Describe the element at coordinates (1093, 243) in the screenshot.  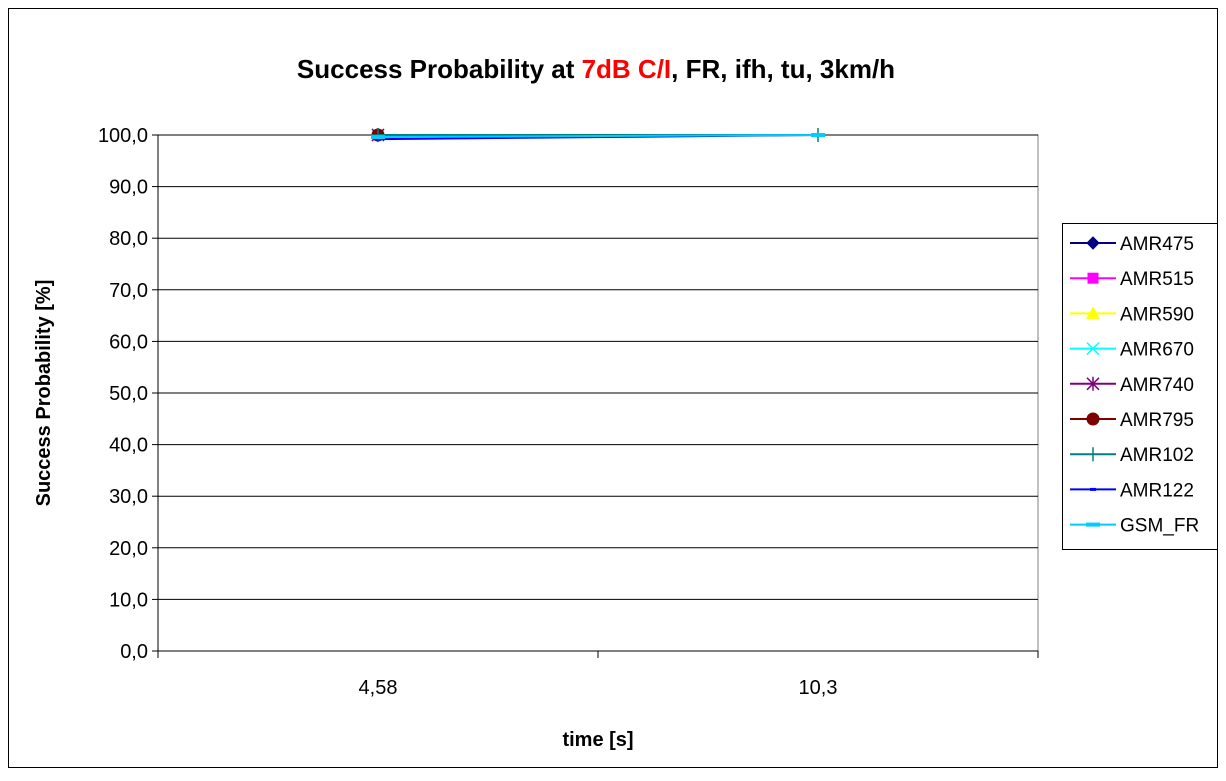
I see `marker-diamond` at that location.